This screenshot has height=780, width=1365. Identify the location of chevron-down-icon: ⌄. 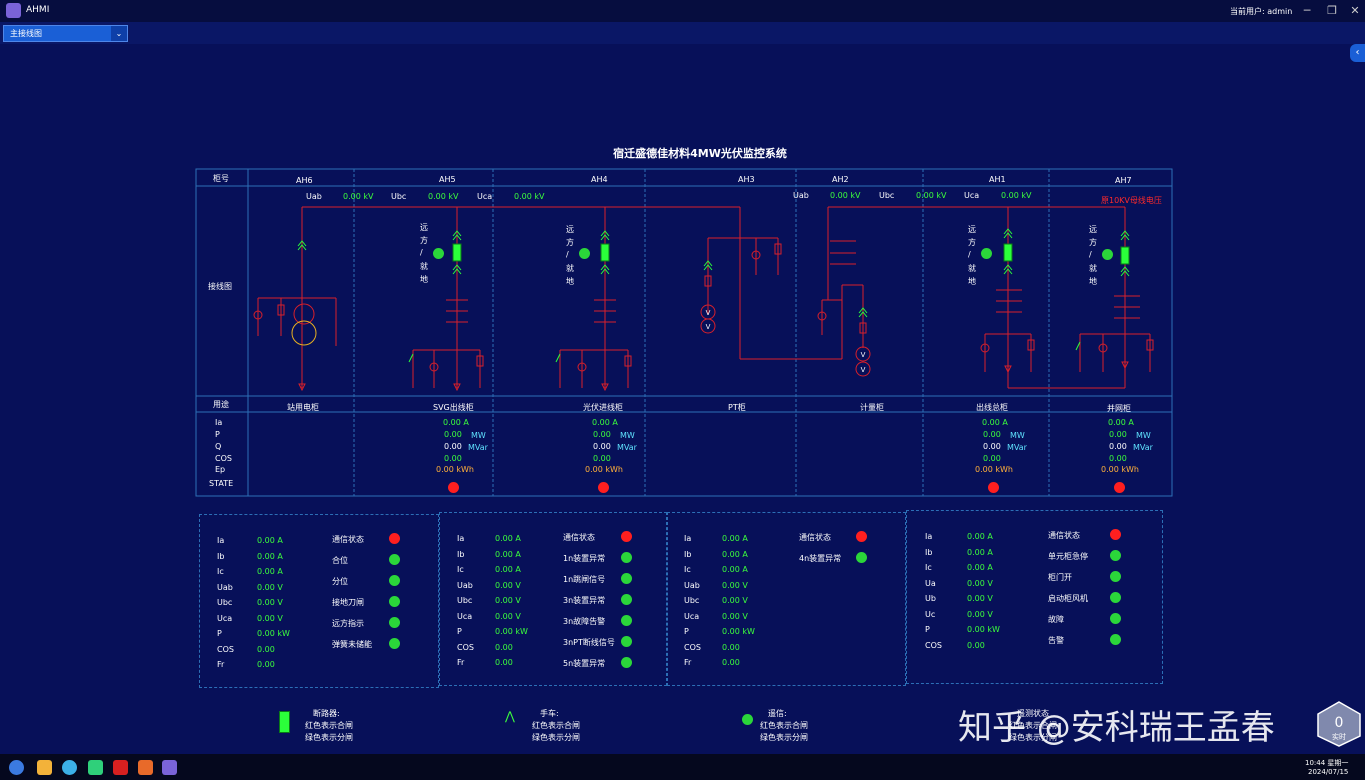
(119, 33).